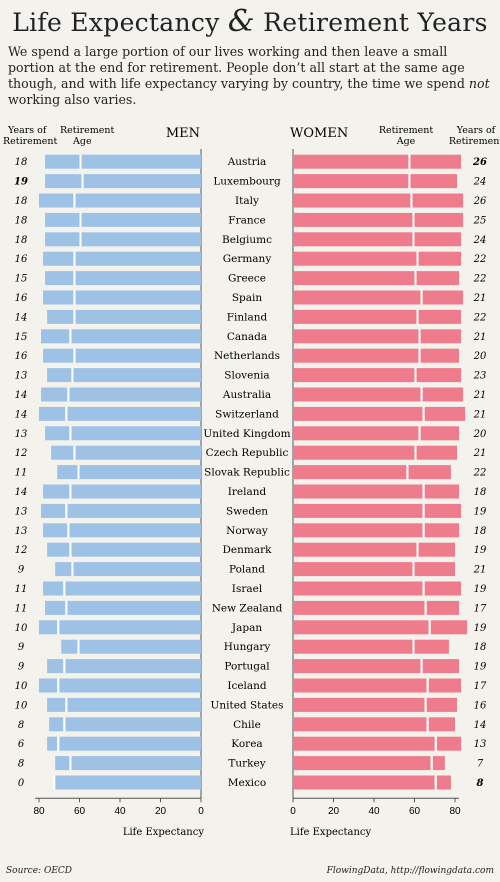  What do you see at coordinates (30, 141) in the screenshot?
I see `men-years-header-line2: Retirement` at bounding box center [30, 141].